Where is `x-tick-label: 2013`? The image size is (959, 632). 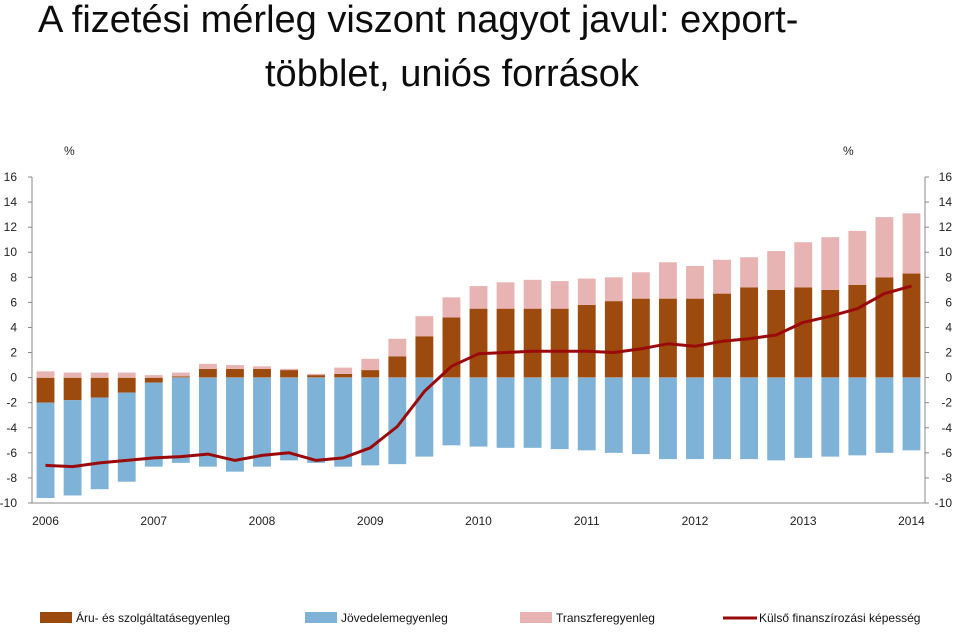
x-tick-label: 2013 is located at coordinates (803, 521).